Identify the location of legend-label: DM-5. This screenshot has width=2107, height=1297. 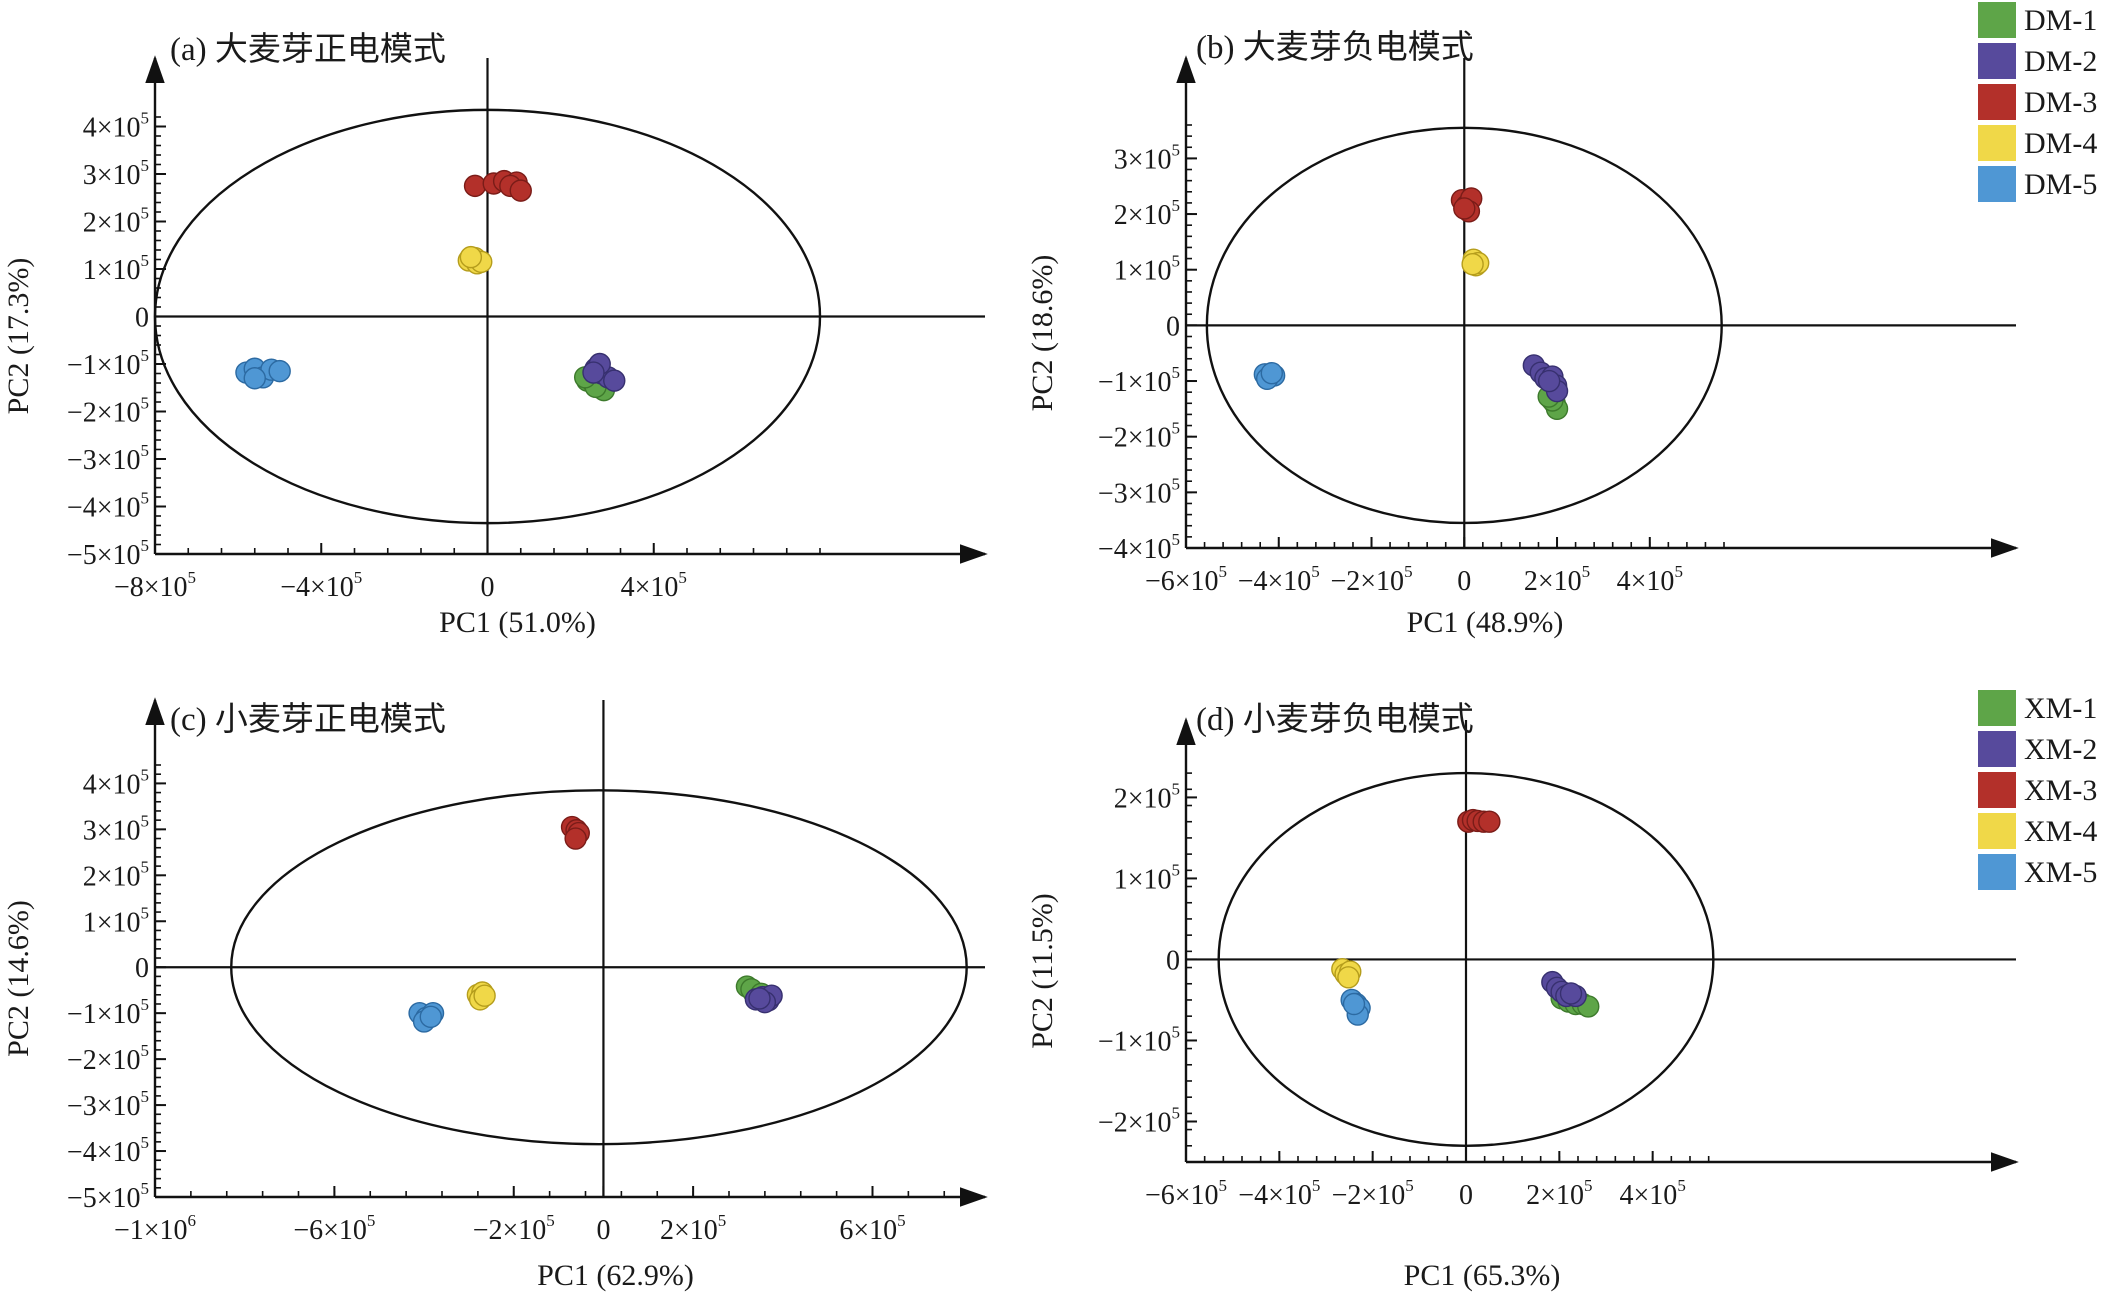
(2060, 184).